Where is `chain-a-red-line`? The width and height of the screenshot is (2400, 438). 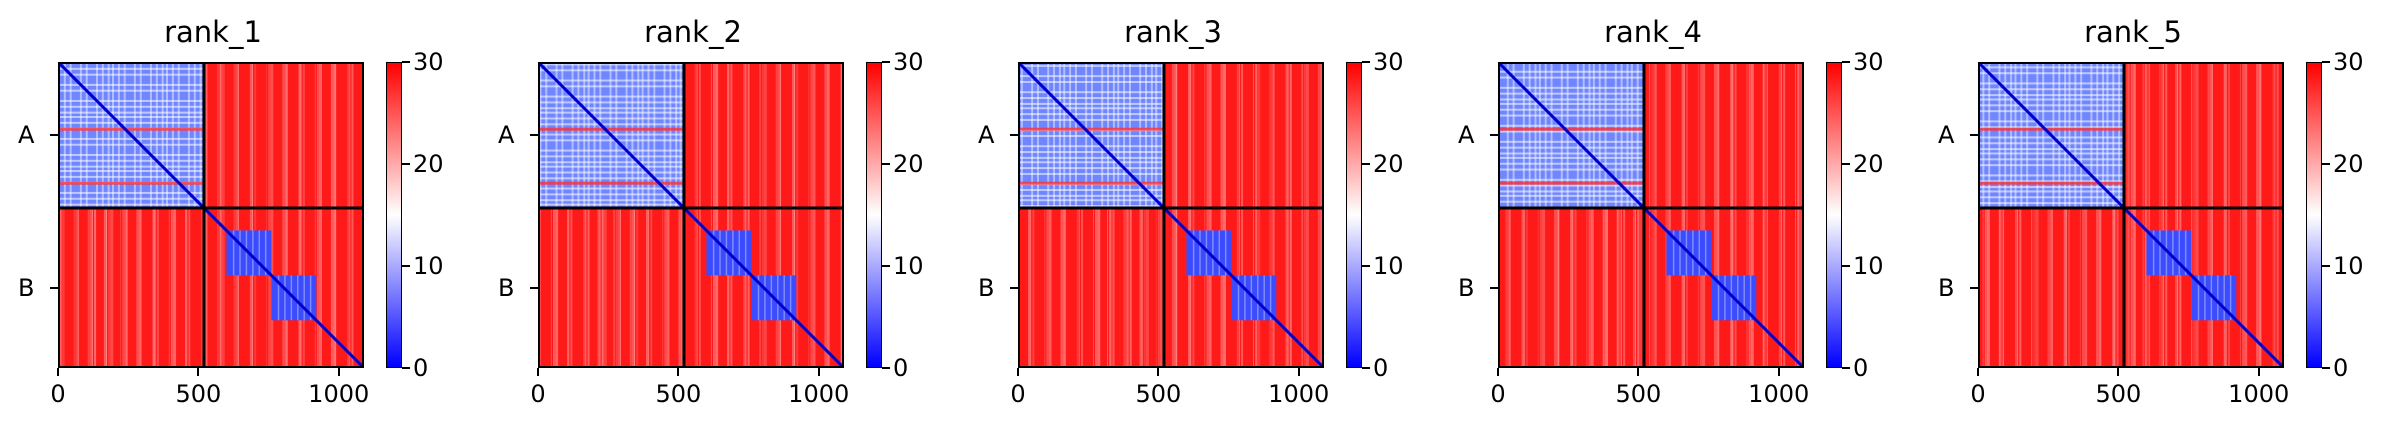
chain-a-red-line is located at coordinates (1571, 183).